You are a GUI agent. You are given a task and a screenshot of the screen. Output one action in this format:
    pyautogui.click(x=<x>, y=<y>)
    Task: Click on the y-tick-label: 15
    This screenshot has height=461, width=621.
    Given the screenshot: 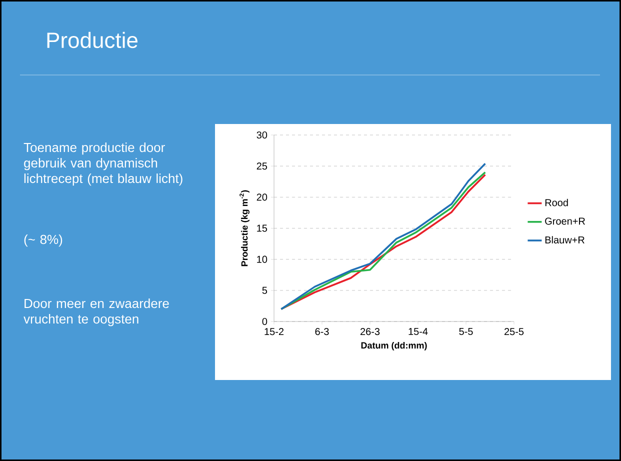 What is the action you would take?
    pyautogui.click(x=262, y=228)
    